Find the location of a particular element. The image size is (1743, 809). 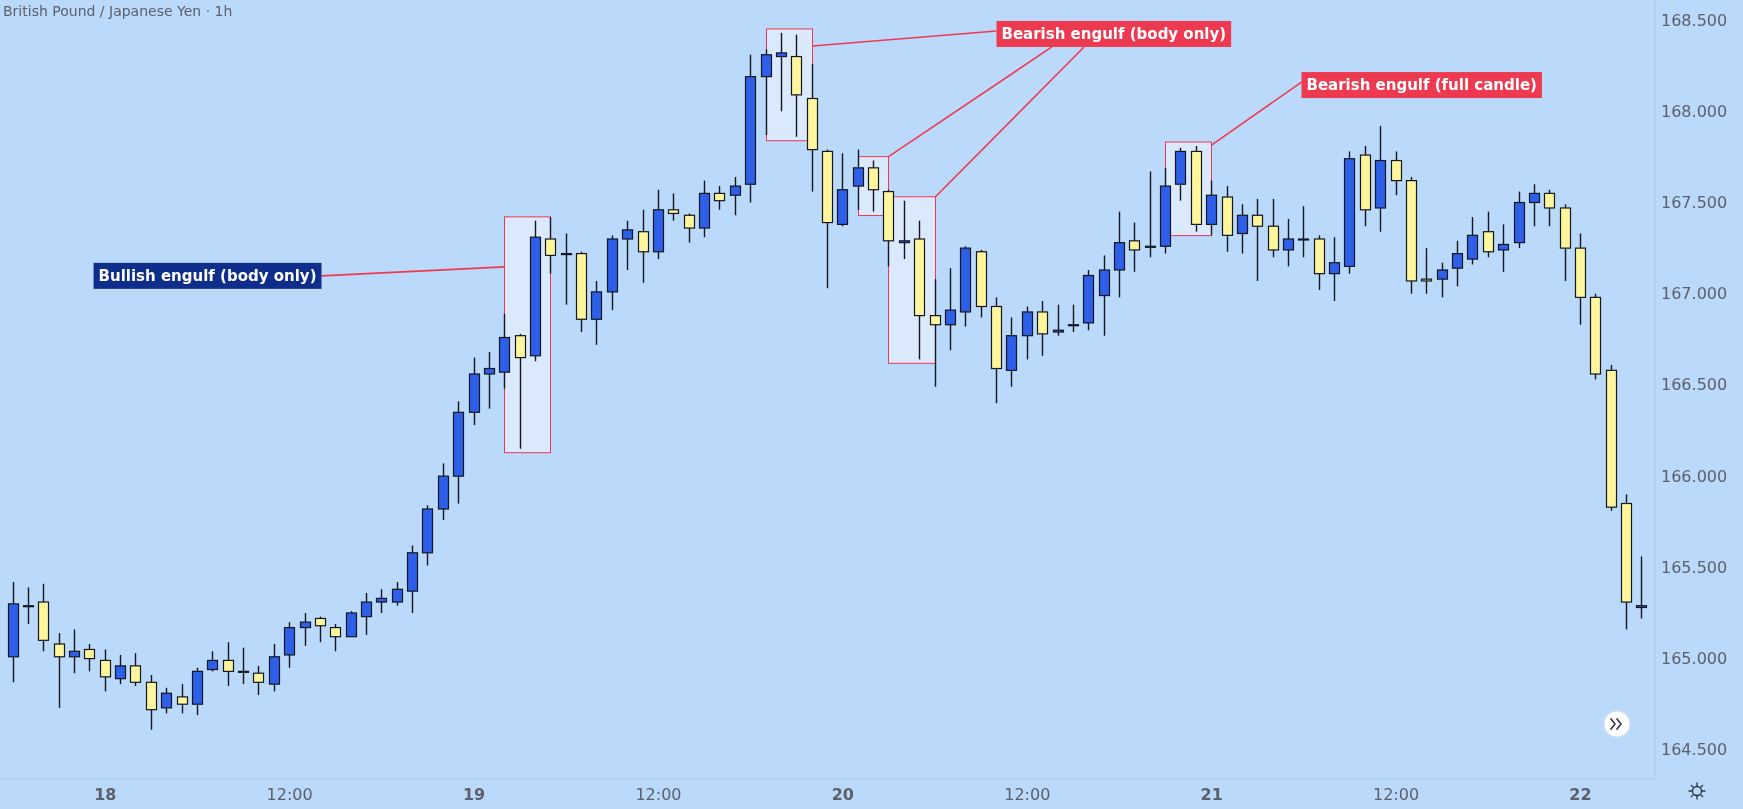

x-tick-label: 21 is located at coordinates (1211, 794).